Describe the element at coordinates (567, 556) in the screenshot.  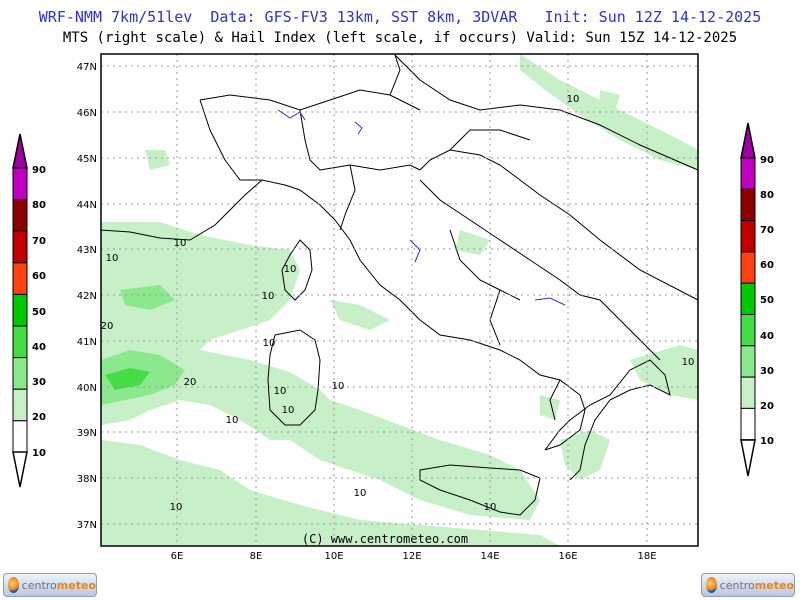
I see `lon-label: 16E` at that location.